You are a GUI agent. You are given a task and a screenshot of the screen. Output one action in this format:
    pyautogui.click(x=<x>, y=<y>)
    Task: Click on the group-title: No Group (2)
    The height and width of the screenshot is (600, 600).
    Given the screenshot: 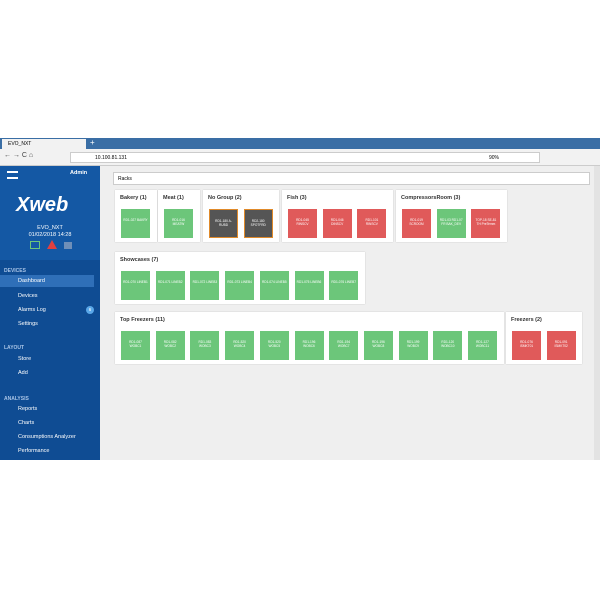 What is the action you would take?
    pyautogui.click(x=225, y=198)
    